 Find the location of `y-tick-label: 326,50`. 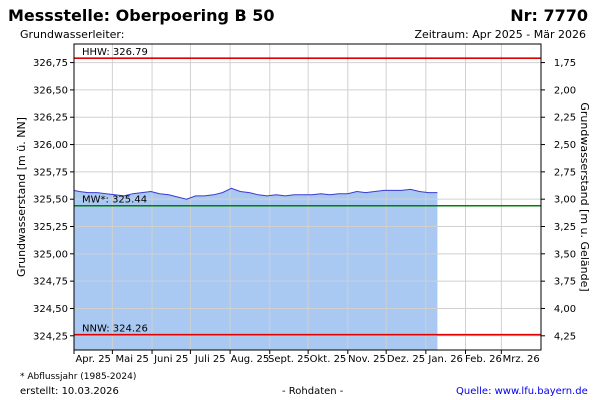

y-tick-label: 326,50 is located at coordinates (50, 90).